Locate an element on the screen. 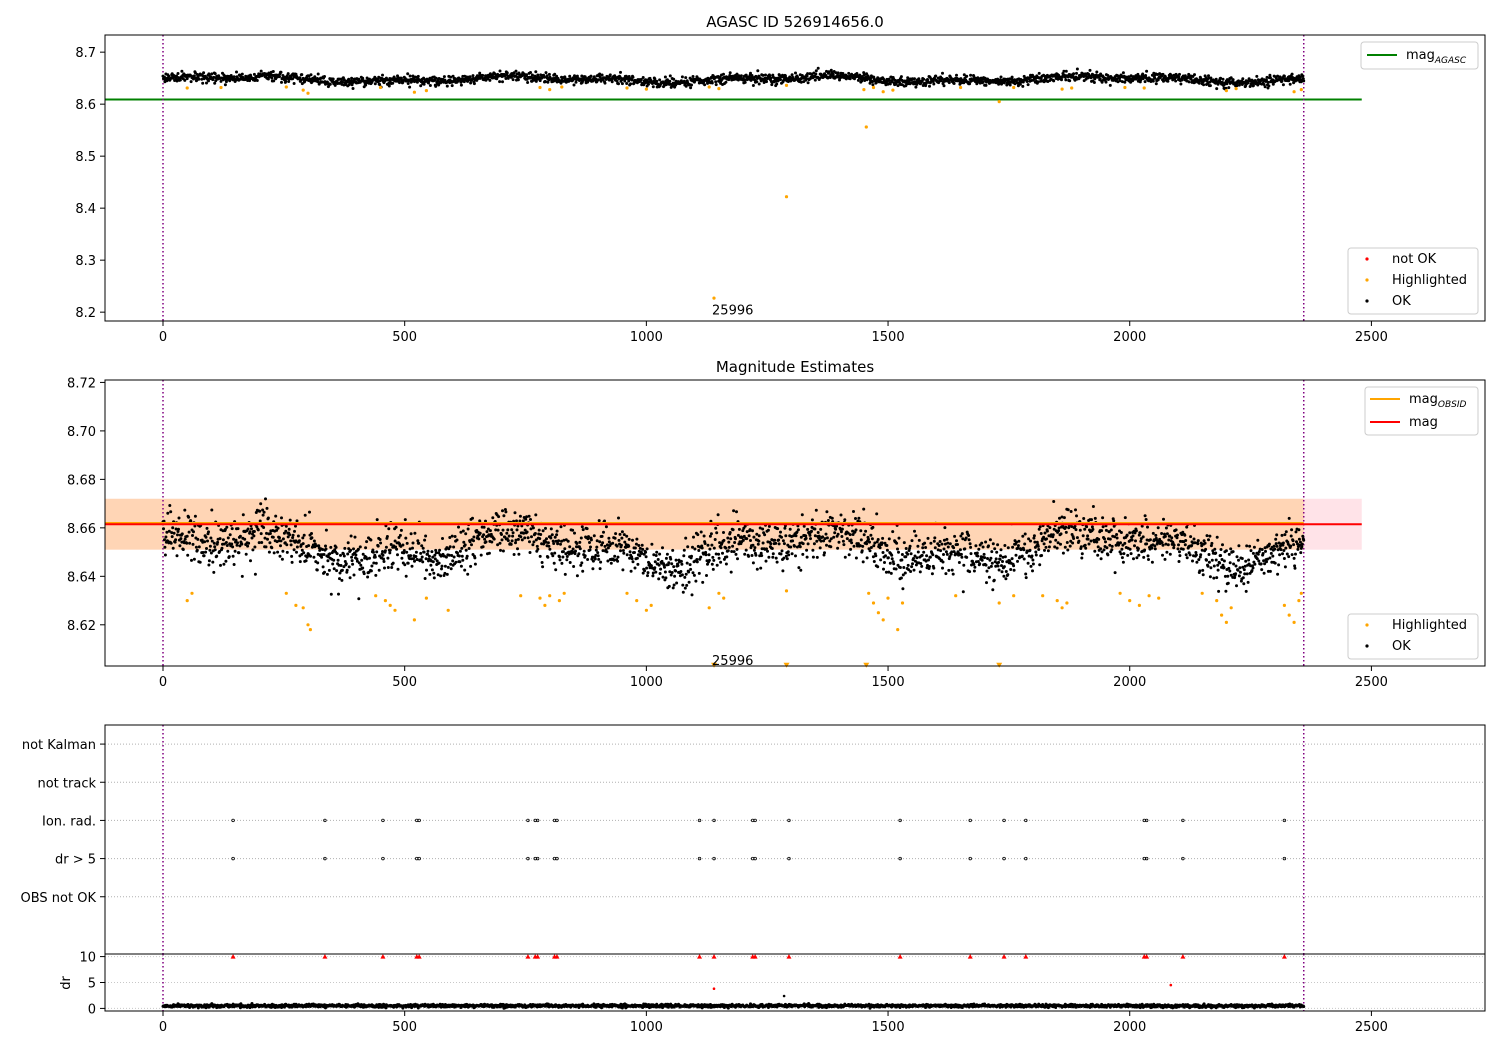 The image size is (1500, 1050). agasc-legend-bottom: not OK Highlighted OK is located at coordinates (1413, 281).